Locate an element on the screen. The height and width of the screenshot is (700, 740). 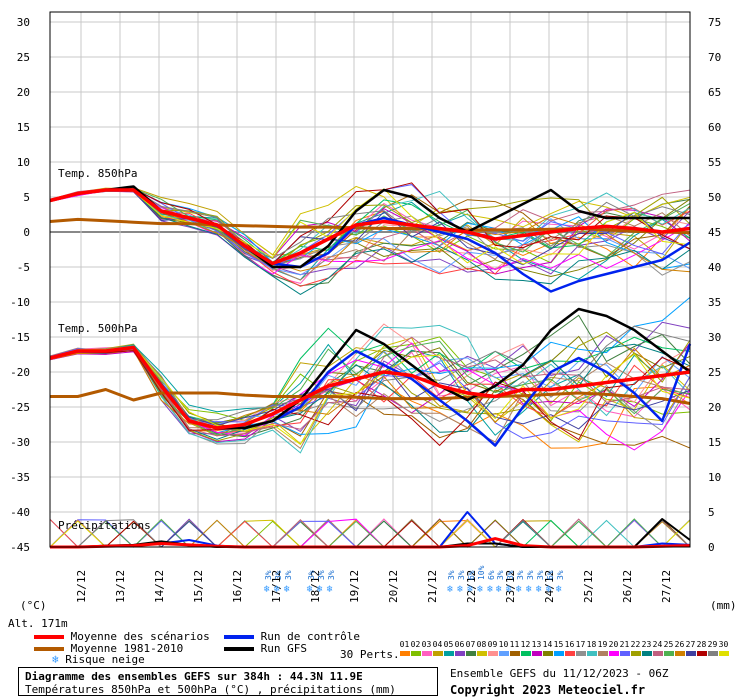
pert-number-label: 09 is located at coordinates (492, 644).